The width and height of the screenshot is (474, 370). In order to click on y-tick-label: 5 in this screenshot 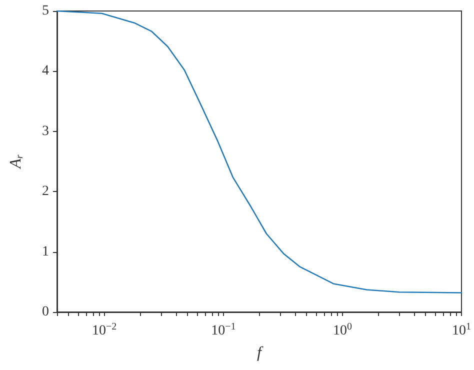, I will do `click(45, 11)`.